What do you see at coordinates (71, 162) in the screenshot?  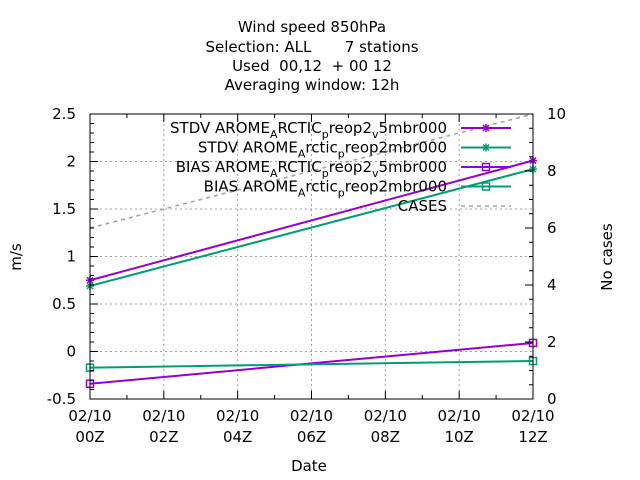 I see `y-tick-label: 2` at bounding box center [71, 162].